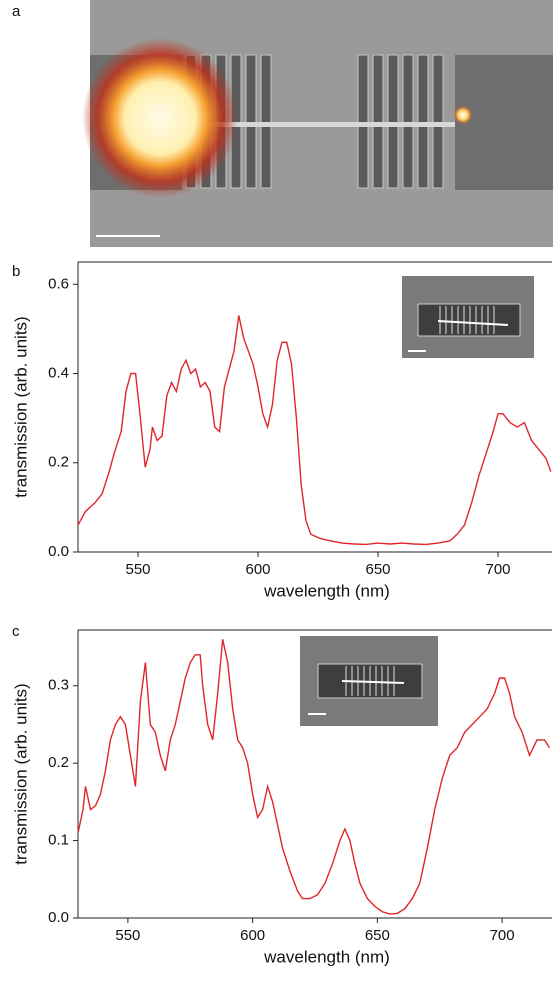  What do you see at coordinates (58, 373) in the screenshot?
I see `y-tick-label: 0.4` at bounding box center [58, 373].